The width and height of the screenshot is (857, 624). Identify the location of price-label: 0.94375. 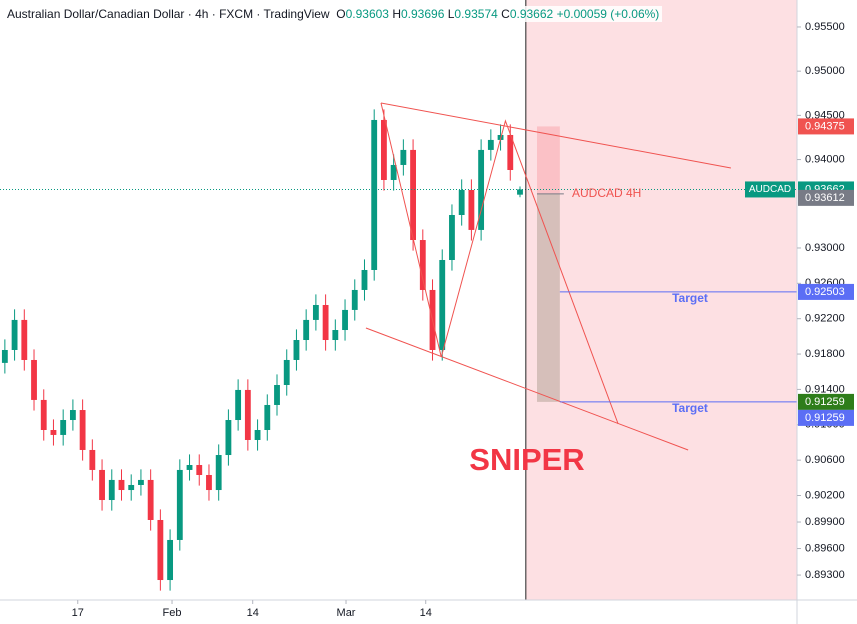
(826, 126).